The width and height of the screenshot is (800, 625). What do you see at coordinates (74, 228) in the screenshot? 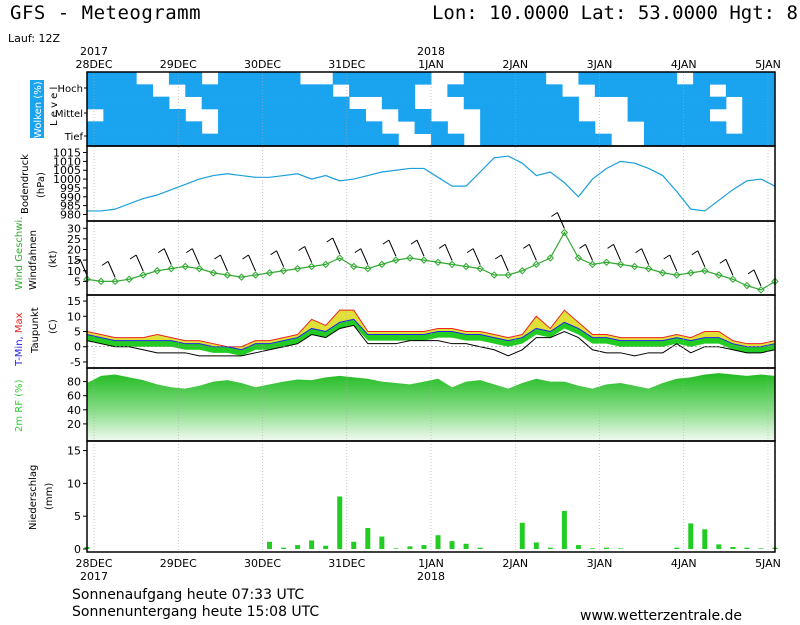
I see `y-tick-label: 30` at bounding box center [74, 228].